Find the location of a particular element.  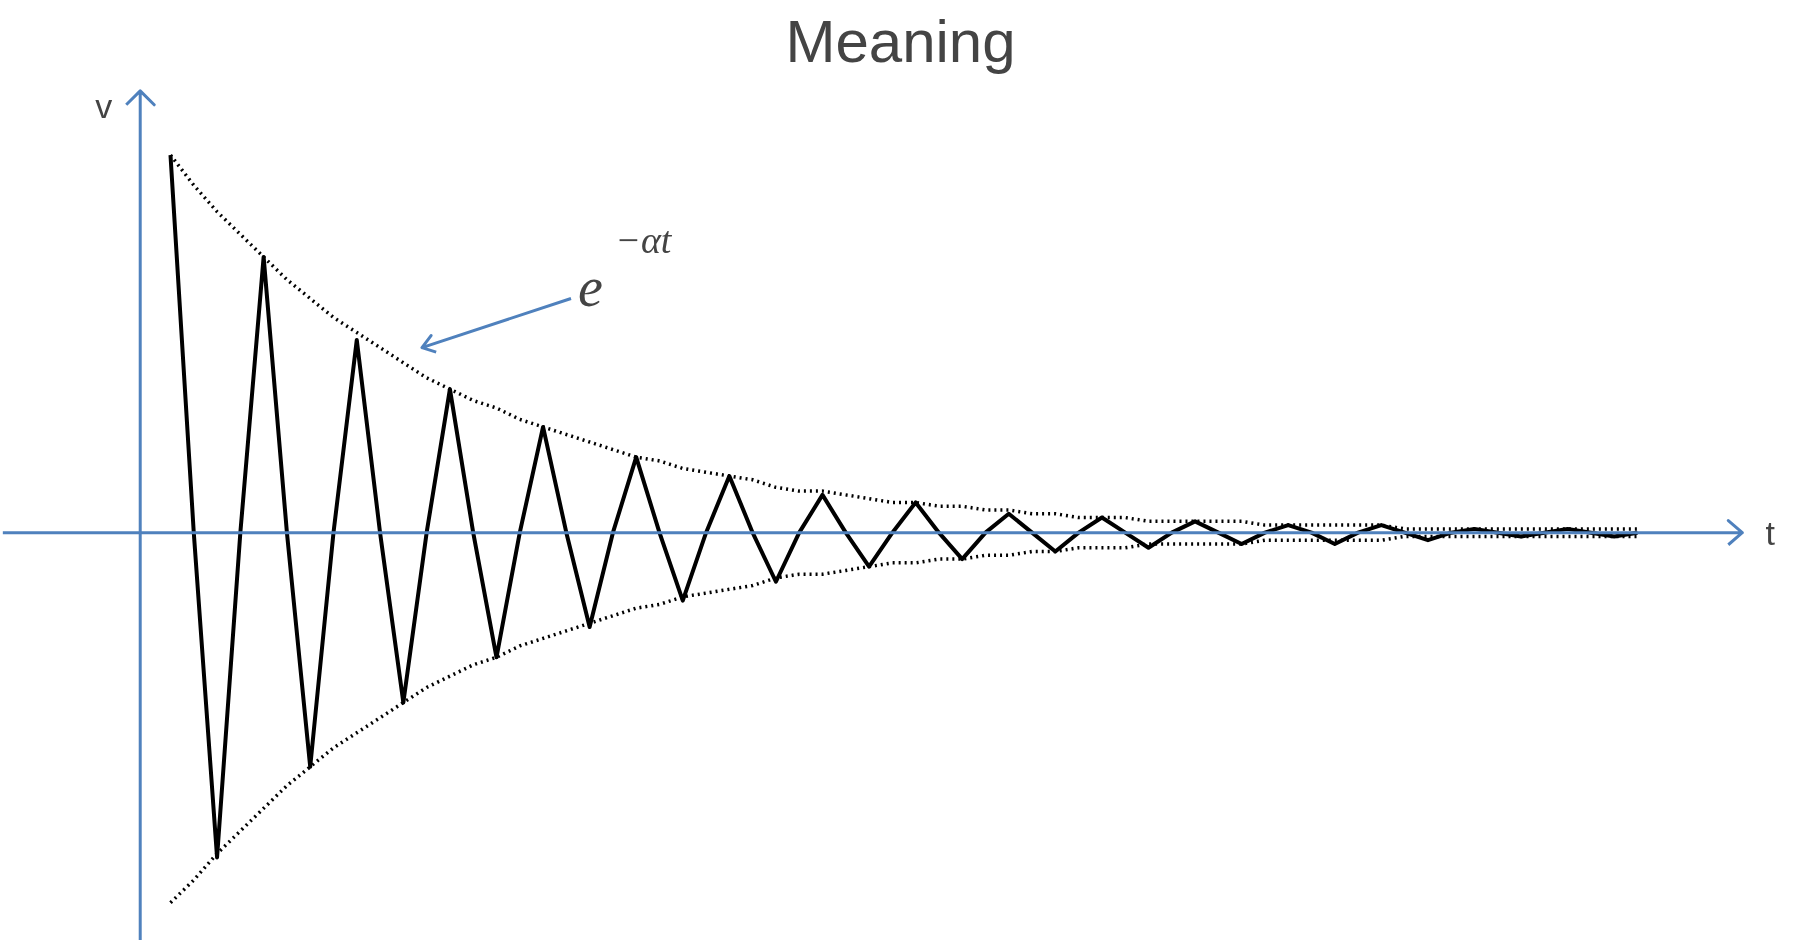

y-axis-title: v is located at coordinates (104, 106).